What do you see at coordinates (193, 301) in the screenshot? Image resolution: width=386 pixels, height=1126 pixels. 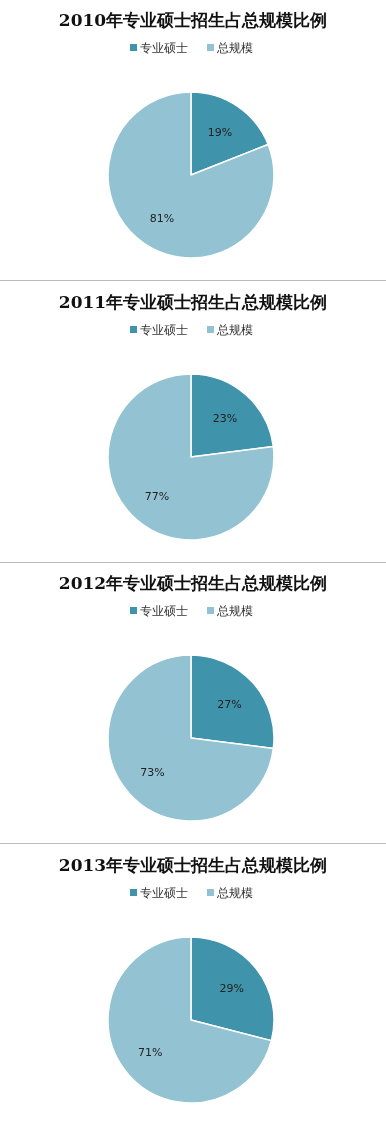 I see `chart-title: 2011年专业硕士招生占总规模比例` at bounding box center [193, 301].